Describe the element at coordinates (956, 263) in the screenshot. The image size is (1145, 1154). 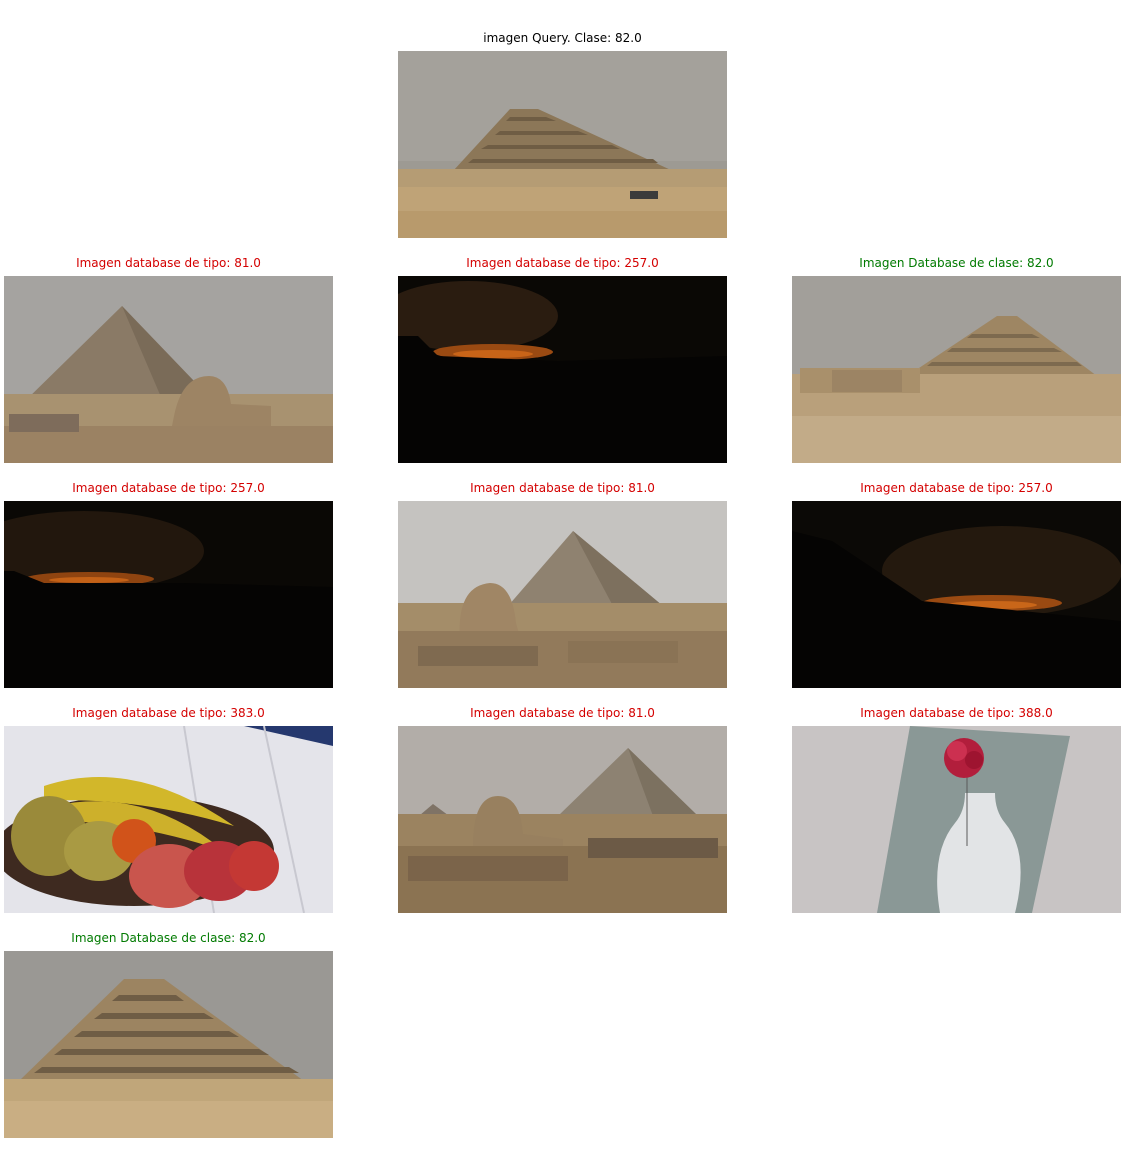
I see `result-3-title: Imagen Database de clase: 82.0` at that location.